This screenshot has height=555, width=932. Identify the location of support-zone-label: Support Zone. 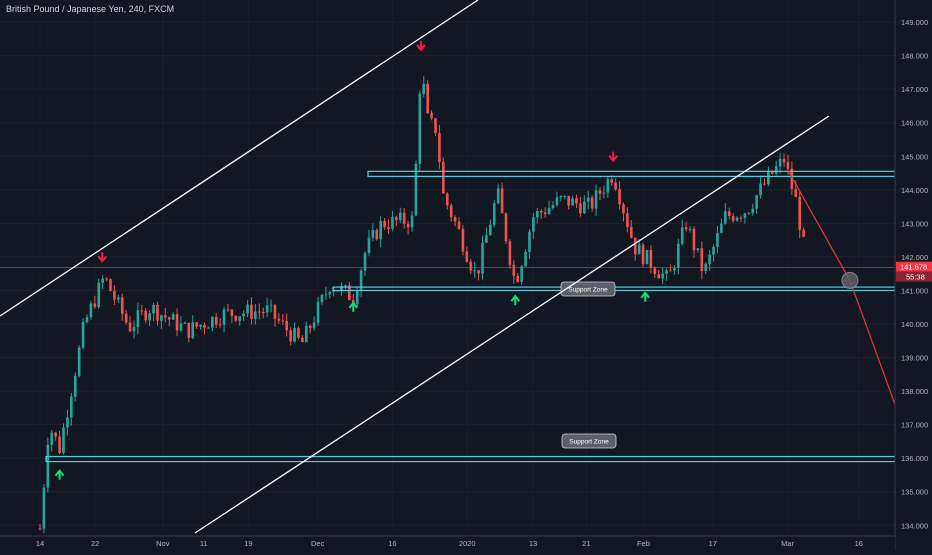
(589, 441).